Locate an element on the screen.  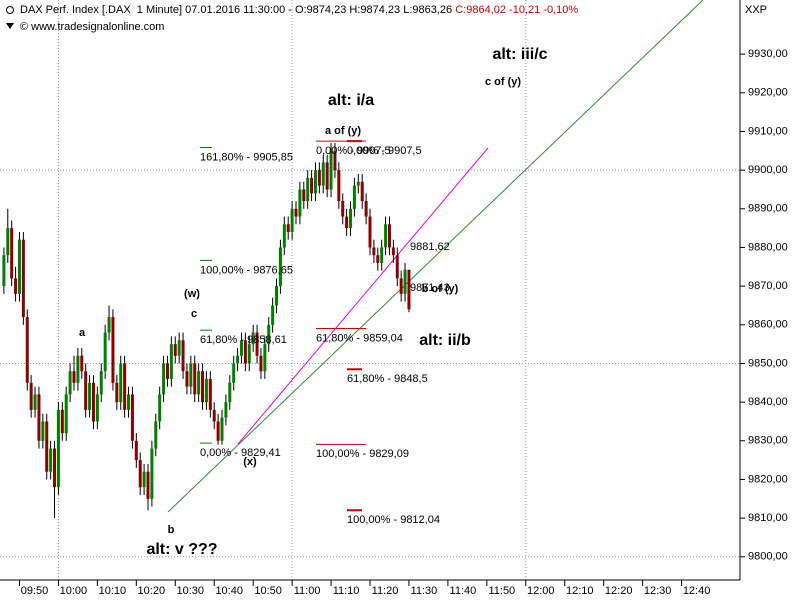
x-tick-label: 12:20 is located at coordinates (619, 591).